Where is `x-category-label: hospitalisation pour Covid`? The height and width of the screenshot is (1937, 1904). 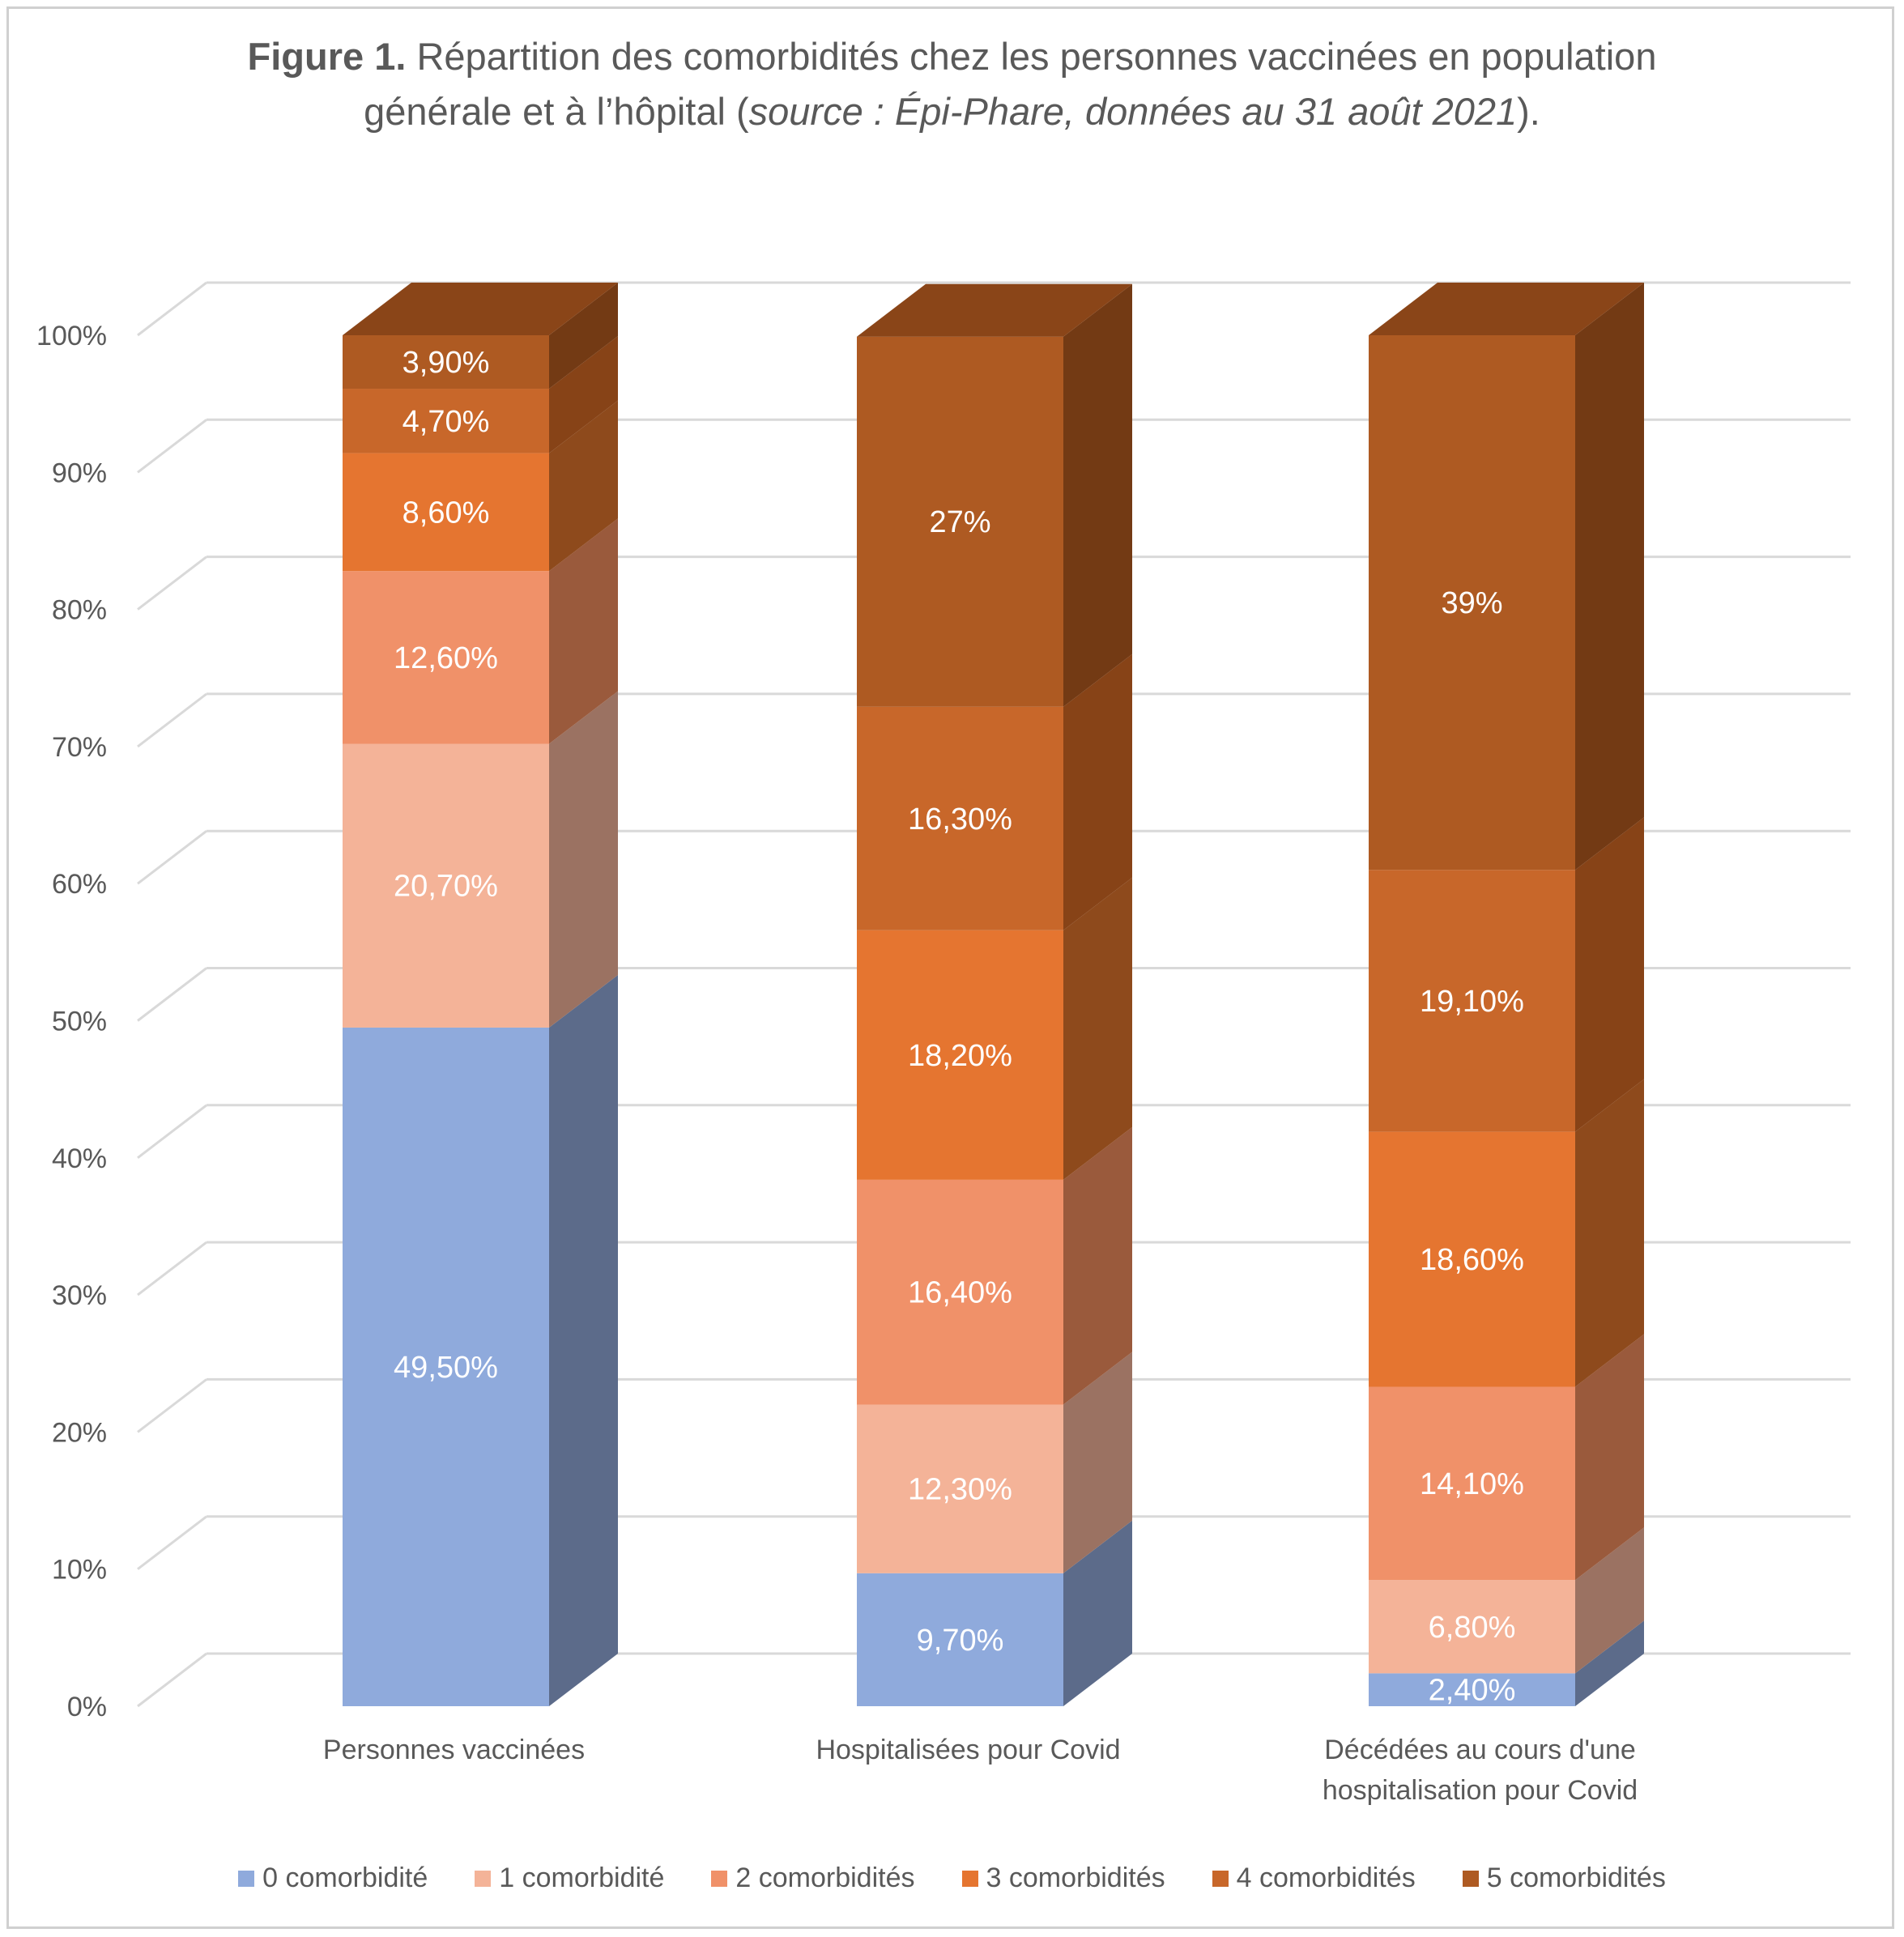
x-category-label: hospitalisation pour Covid is located at coordinates (1481, 1791).